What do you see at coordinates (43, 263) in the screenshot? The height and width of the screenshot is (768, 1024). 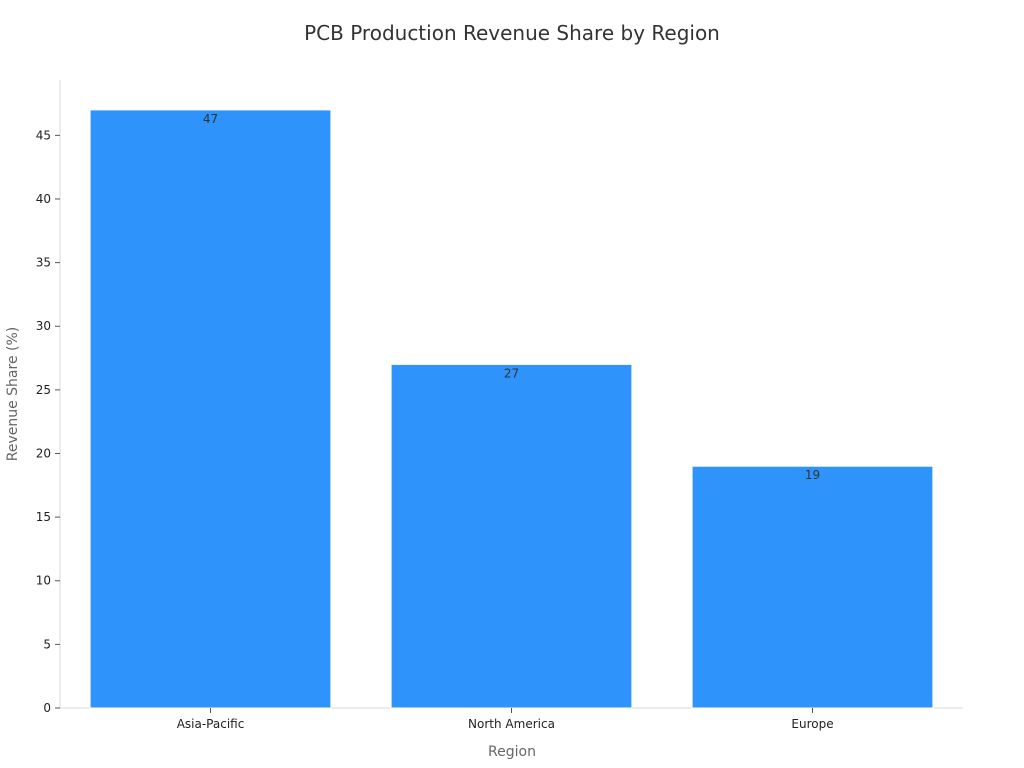 I see `y-tick-label: 35` at bounding box center [43, 263].